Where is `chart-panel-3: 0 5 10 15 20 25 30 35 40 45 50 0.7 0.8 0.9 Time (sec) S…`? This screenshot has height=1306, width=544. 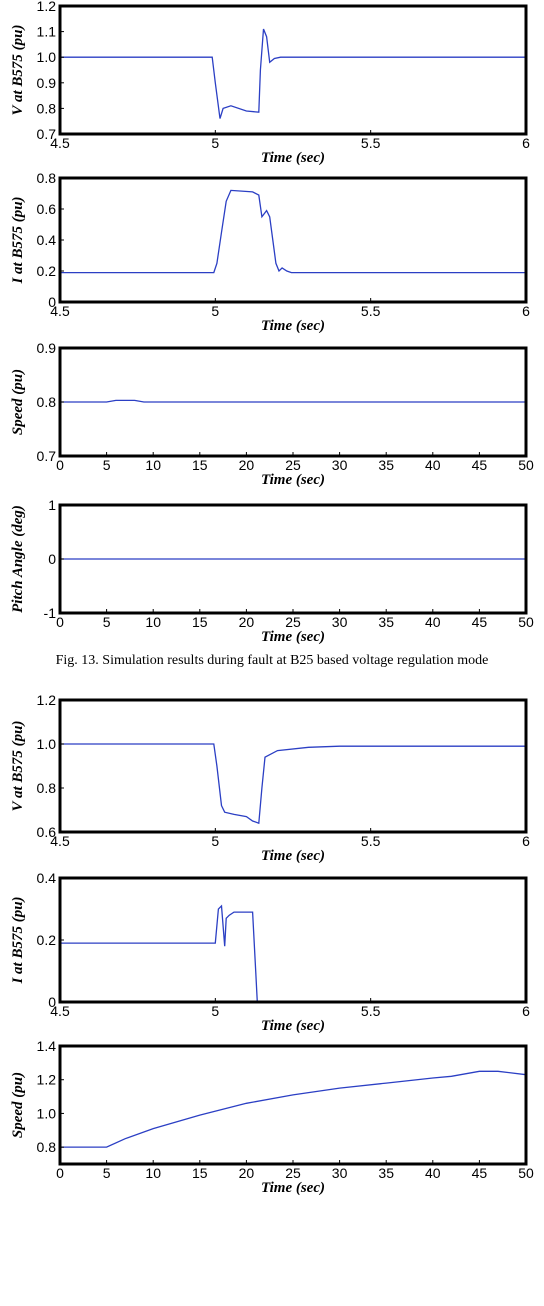 chart-panel-3: 0 5 10 15 20 25 30 35 40 45 50 0.7 0.8 0.9 Time (sec) S… is located at coordinates (272, 414).